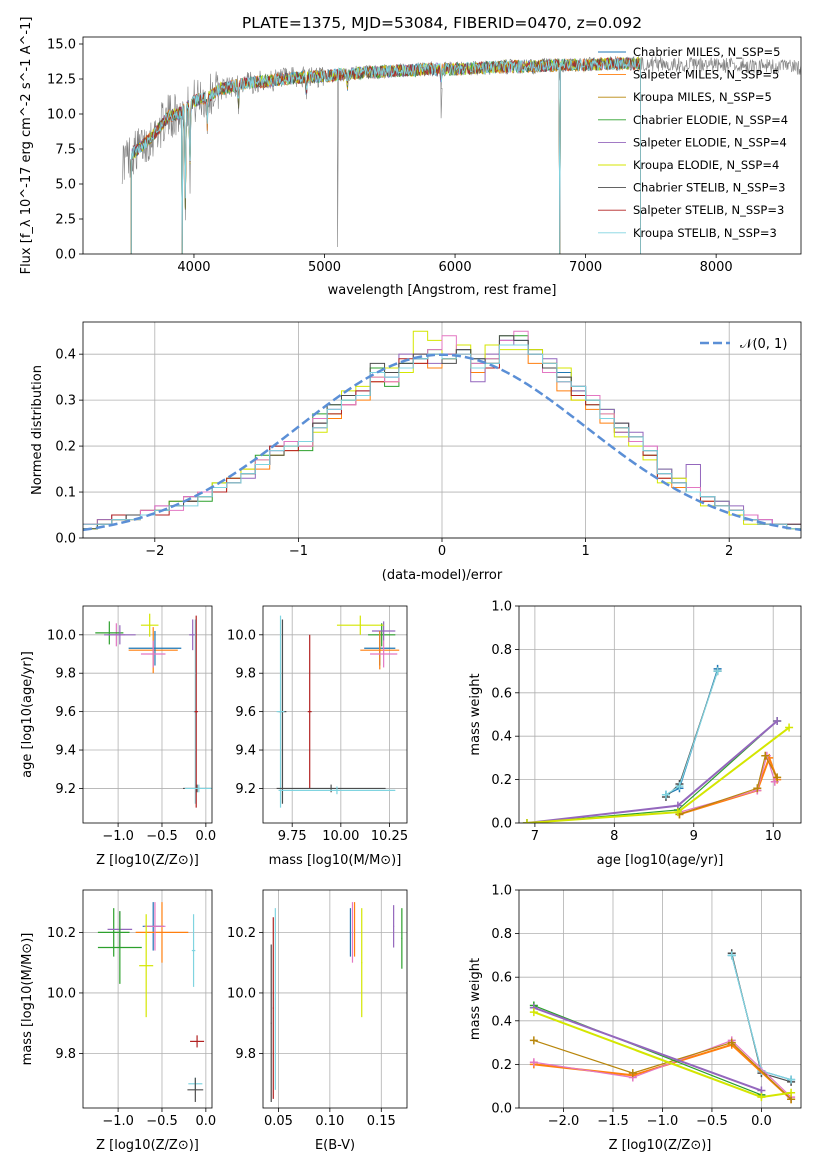 This screenshot has width=819, height=1170. What do you see at coordinates (442, 551) in the screenshot?
I see `x-tick-label: 0` at bounding box center [442, 551].